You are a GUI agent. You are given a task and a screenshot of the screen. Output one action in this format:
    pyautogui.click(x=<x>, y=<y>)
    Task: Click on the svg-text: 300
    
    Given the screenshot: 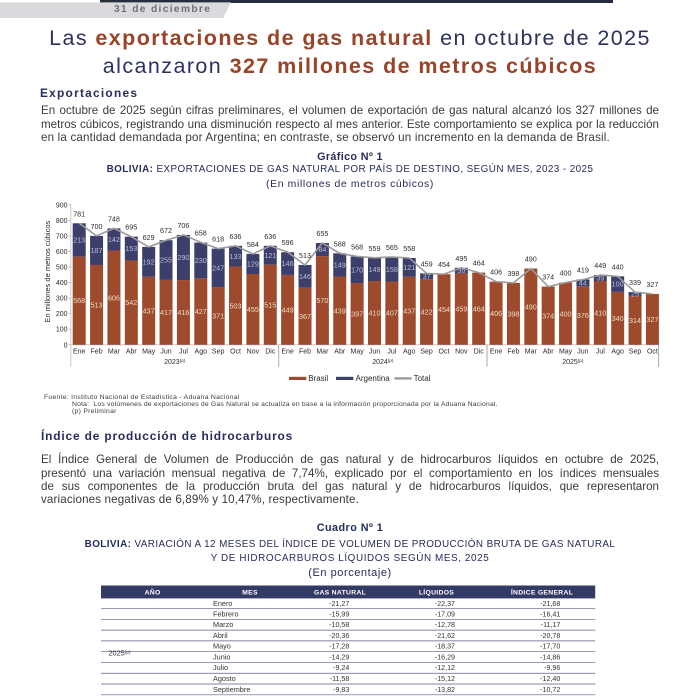 What is the action you would take?
    pyautogui.click(x=62, y=299)
    